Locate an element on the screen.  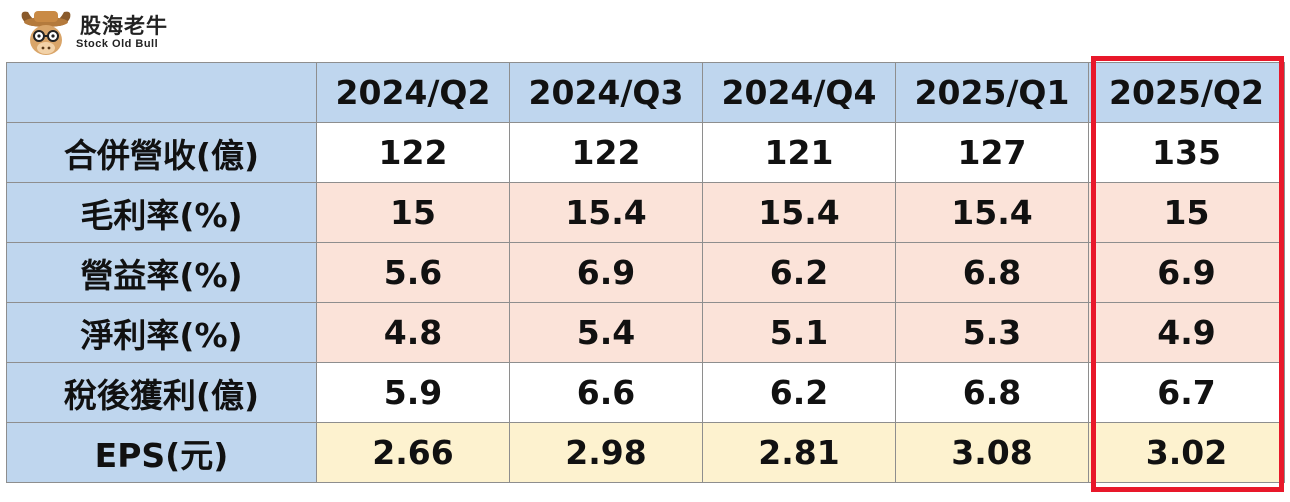
column-header: 2024/Q3 is located at coordinates (606, 92).